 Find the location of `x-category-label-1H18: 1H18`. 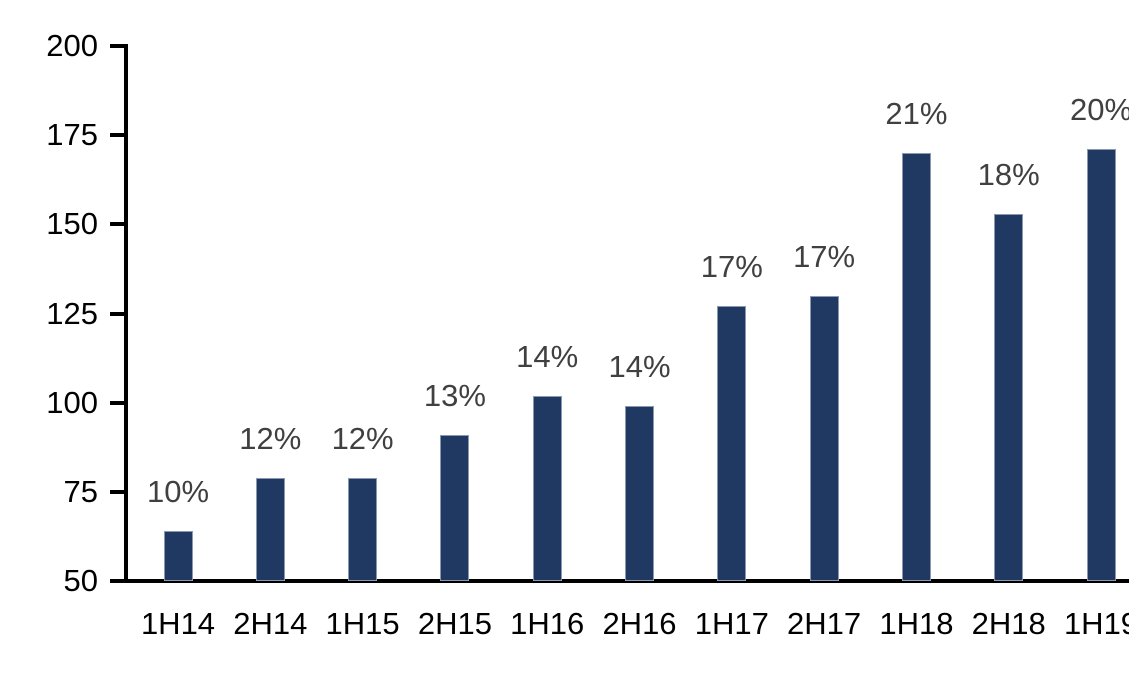

x-category-label-1H18: 1H18 is located at coordinates (916, 623).